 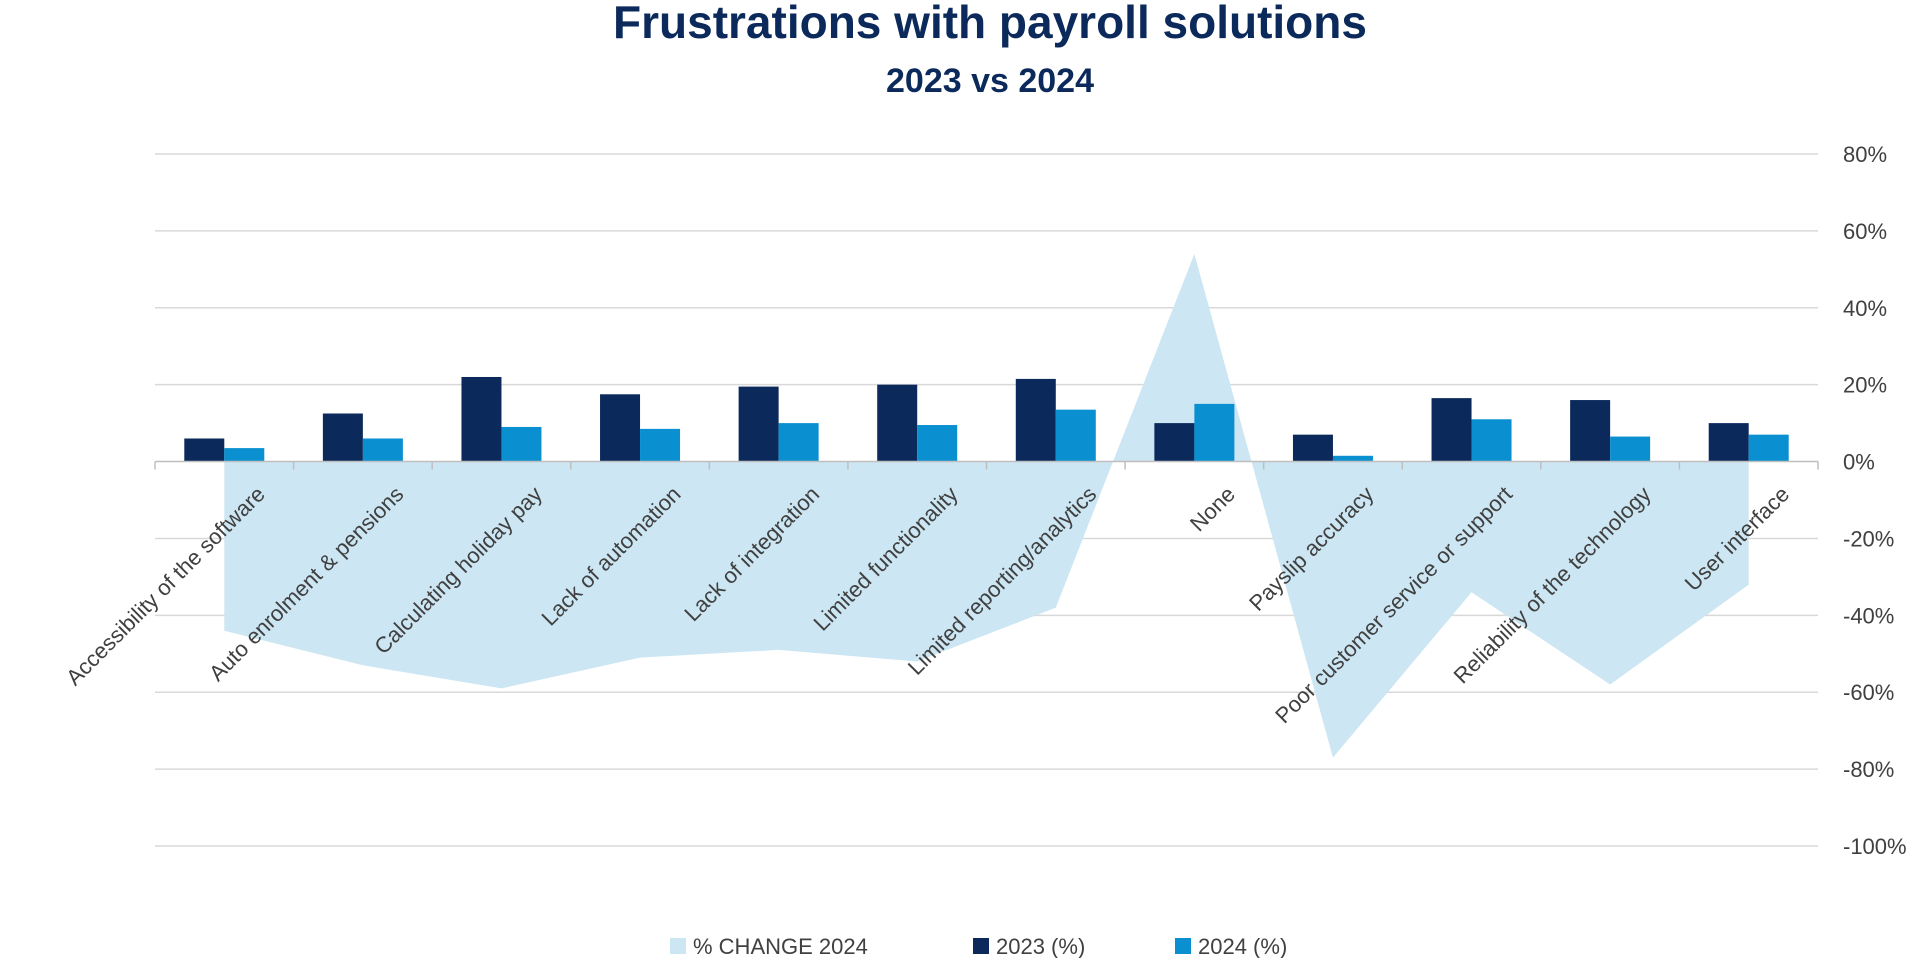 What do you see at coordinates (990, 81) in the screenshot?
I see `chart-subtitle: 2023 vs 2024` at bounding box center [990, 81].